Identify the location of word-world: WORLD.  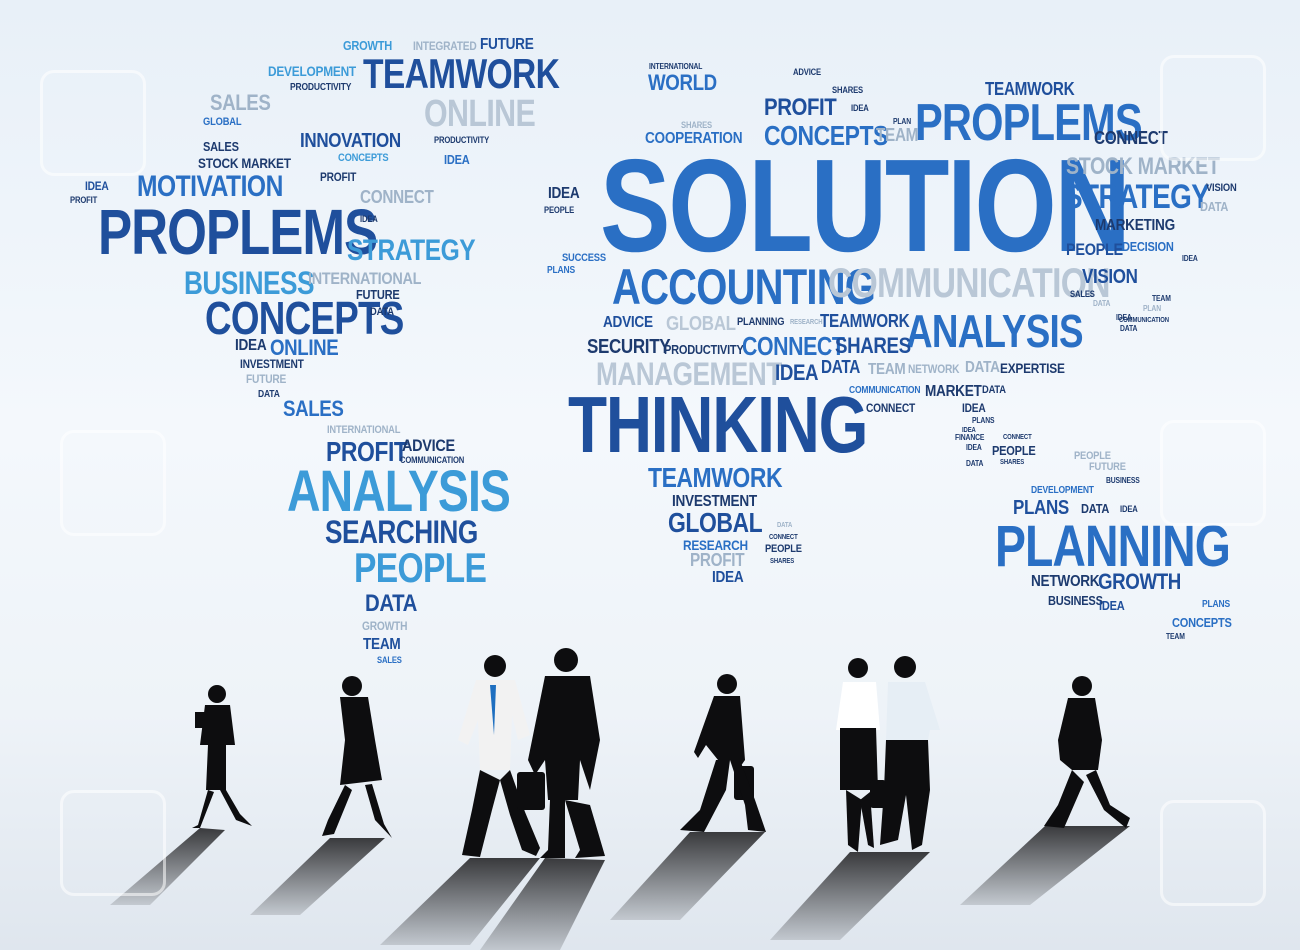
(682, 82).